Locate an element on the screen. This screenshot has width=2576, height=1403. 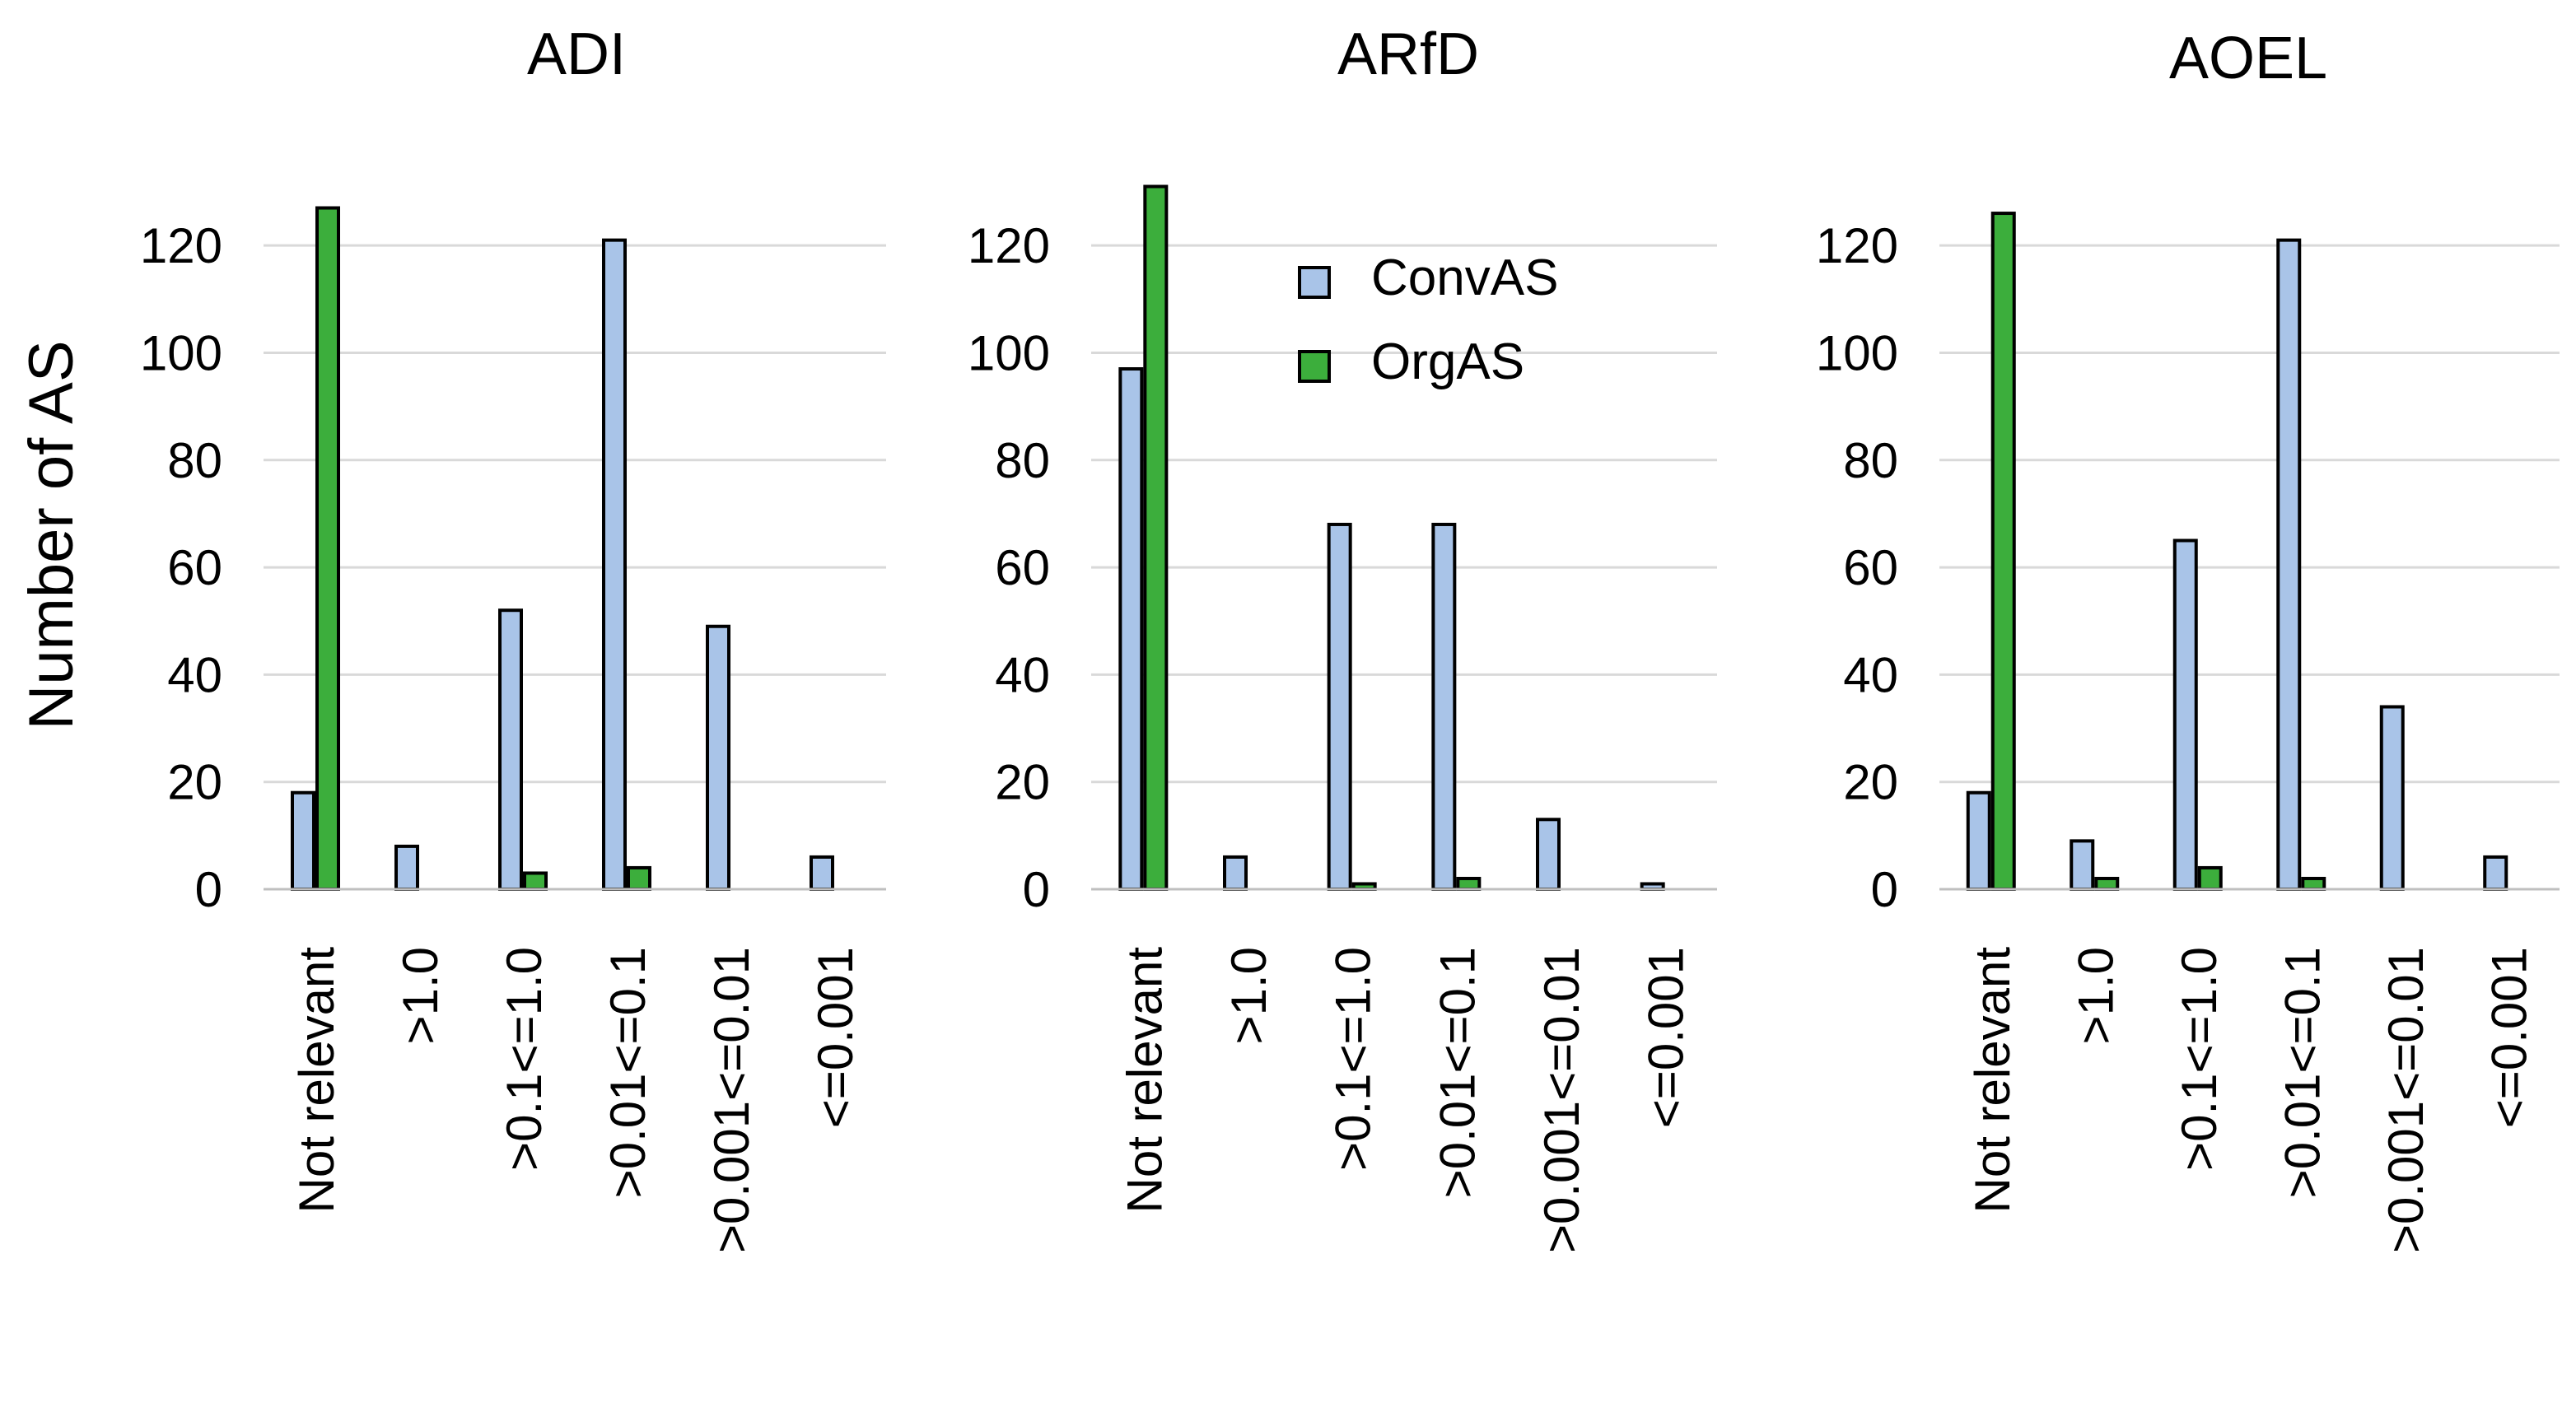
chart-title: ADI is located at coordinates (576, 54).